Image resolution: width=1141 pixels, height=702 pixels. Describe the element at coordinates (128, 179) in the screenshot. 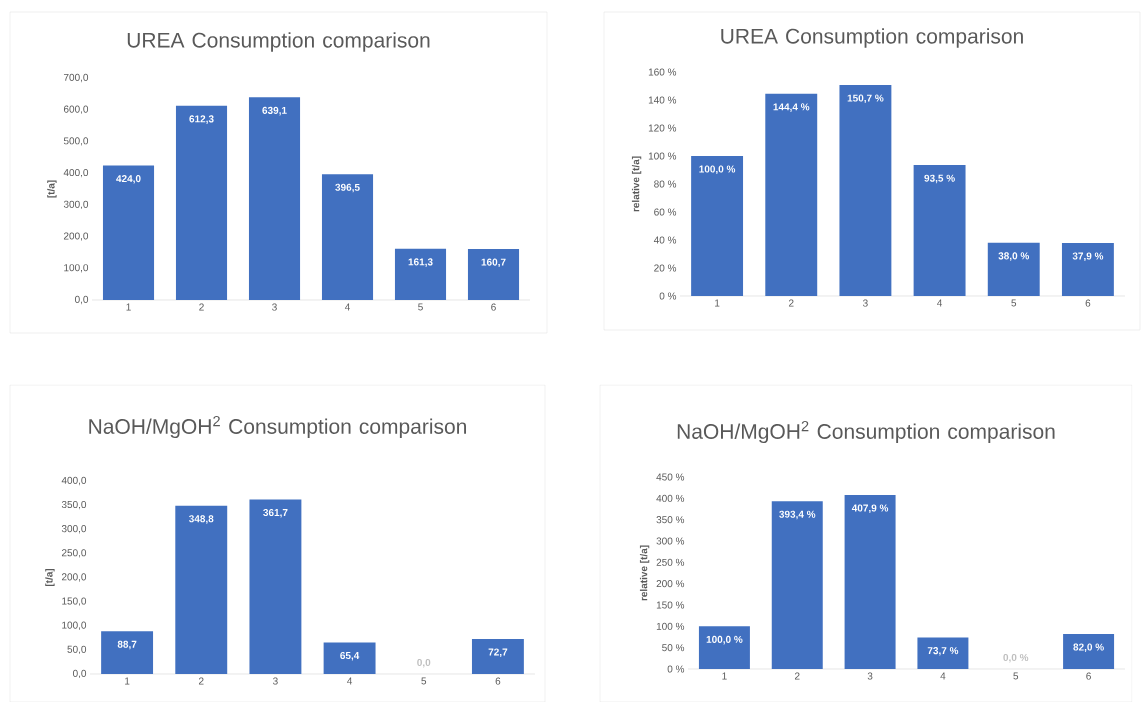

I see `data-label: 424,0` at that location.